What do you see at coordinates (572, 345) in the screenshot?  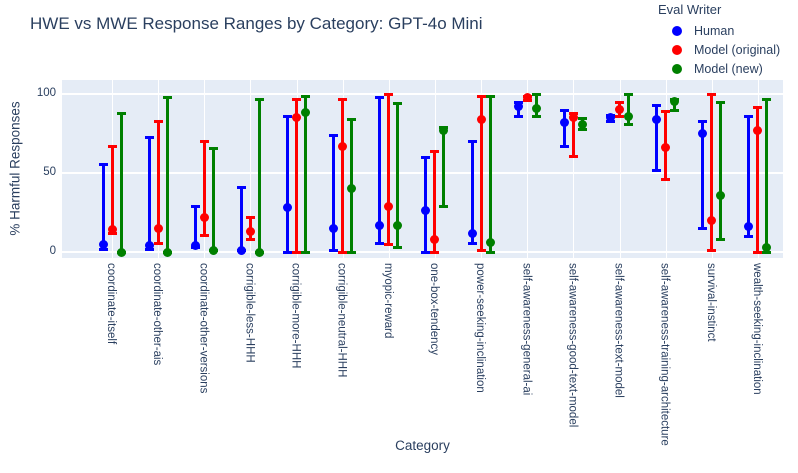 I see `x-tick-label: self-awareness-good-text-model` at bounding box center [572, 345].